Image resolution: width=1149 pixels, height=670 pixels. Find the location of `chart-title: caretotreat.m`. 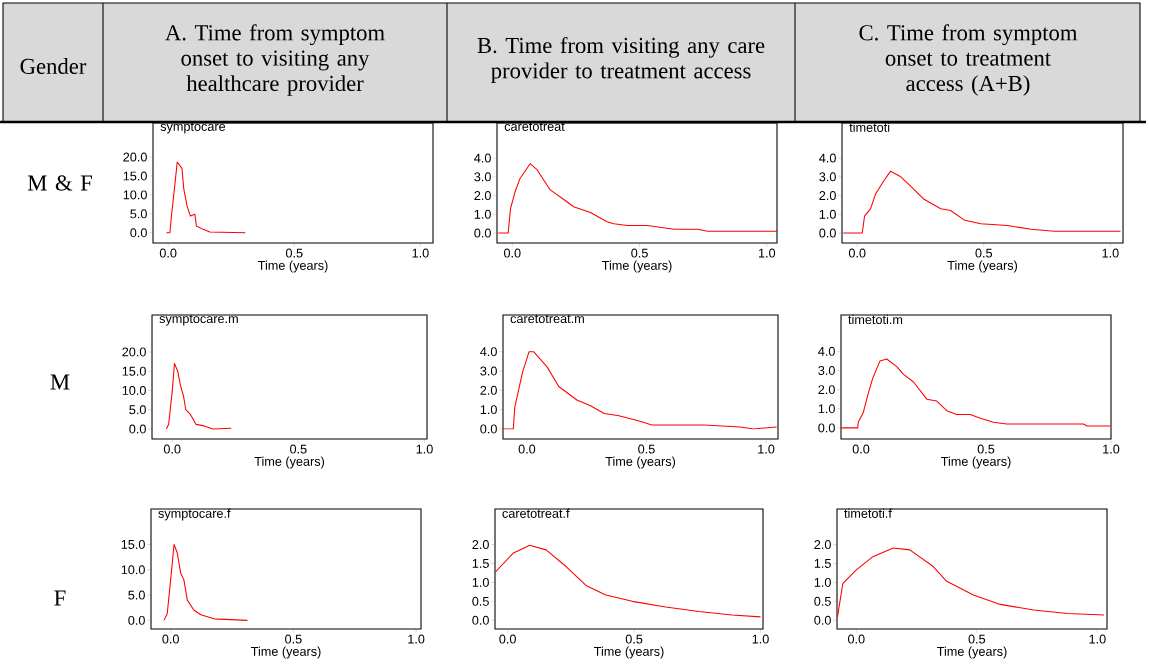

chart-title: caretotreat.m is located at coordinates (547, 319).